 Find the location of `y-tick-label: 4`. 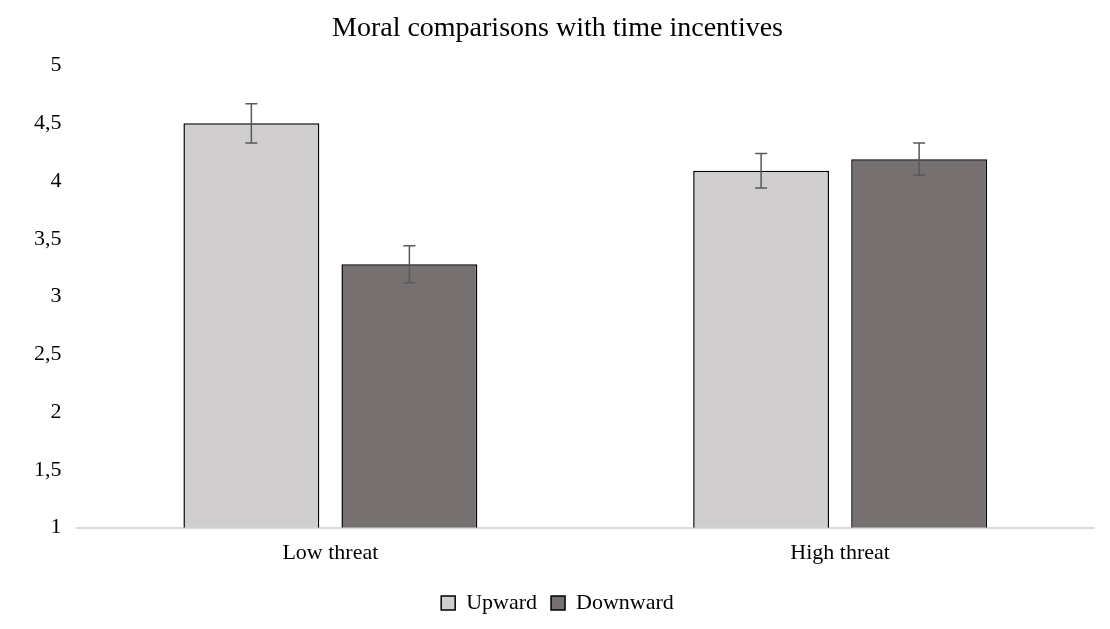

y-tick-label: 4 is located at coordinates (56, 179).